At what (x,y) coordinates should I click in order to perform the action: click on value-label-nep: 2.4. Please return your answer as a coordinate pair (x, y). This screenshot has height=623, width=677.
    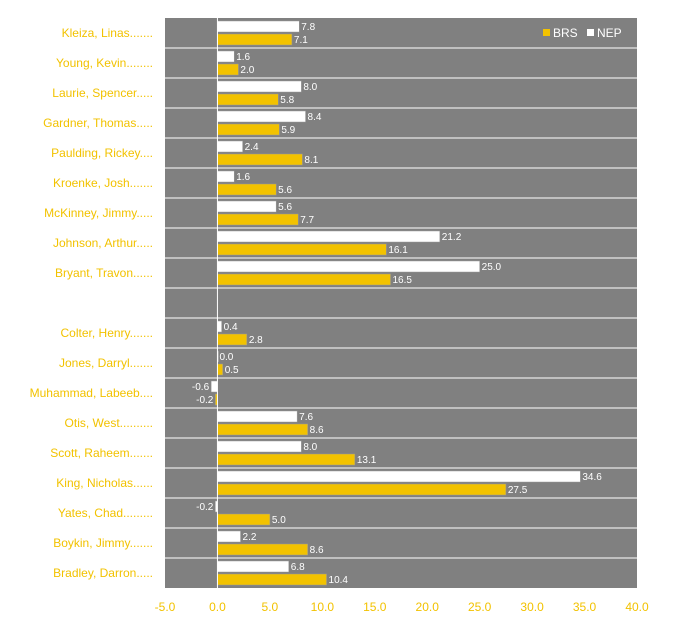
    Looking at the image, I should click on (252, 147).